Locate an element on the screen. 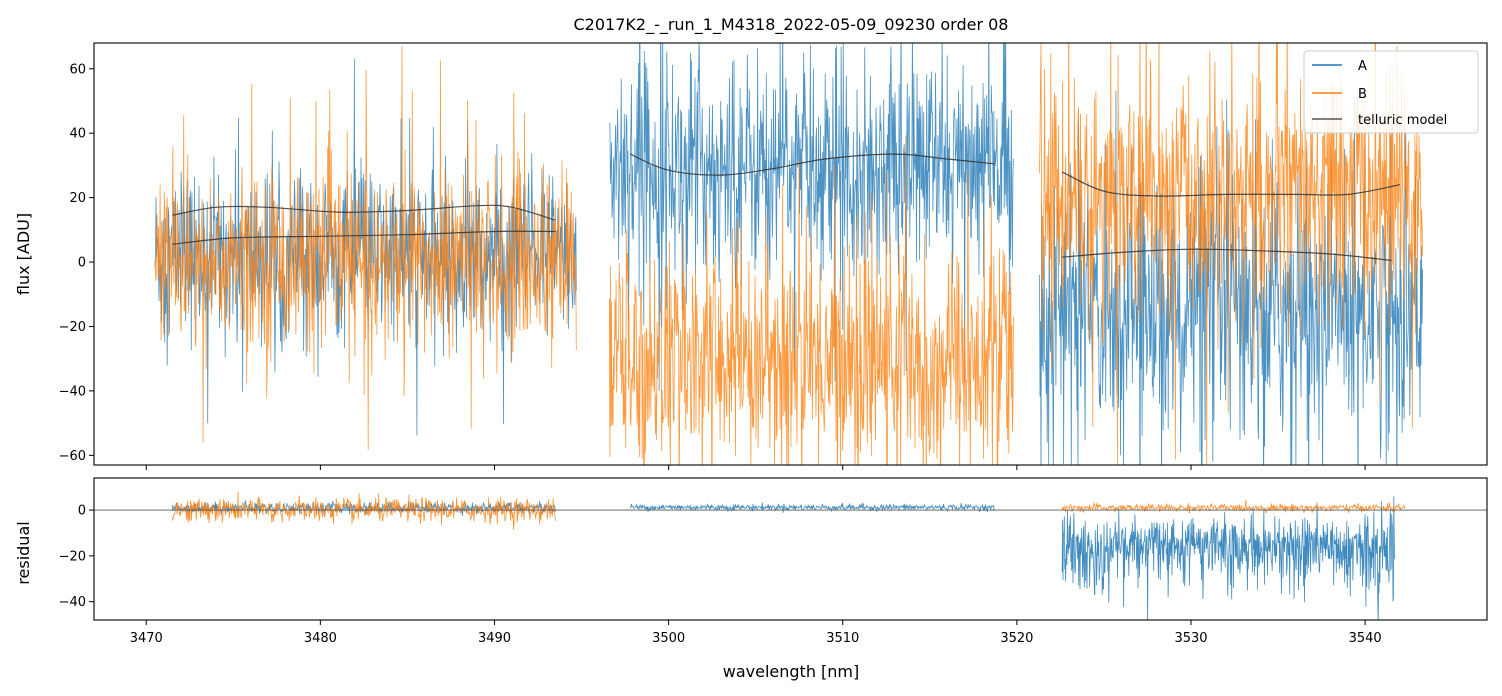 Image resolution: width=1502 pixels, height=696 pixels. x-tick-label: 3480 is located at coordinates (320, 638).